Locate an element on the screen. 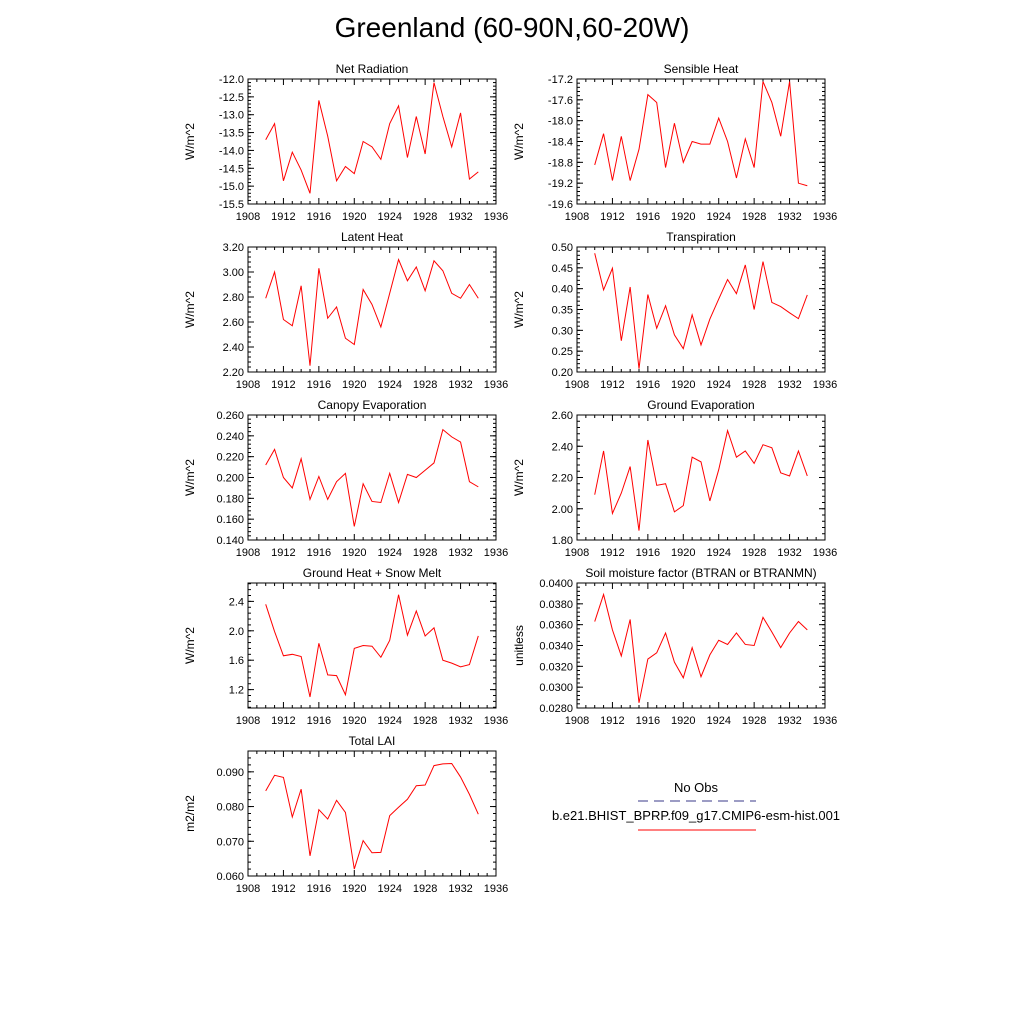 This screenshot has height=1024, width=1024. panel-title: Transpiration is located at coordinates (701, 237).